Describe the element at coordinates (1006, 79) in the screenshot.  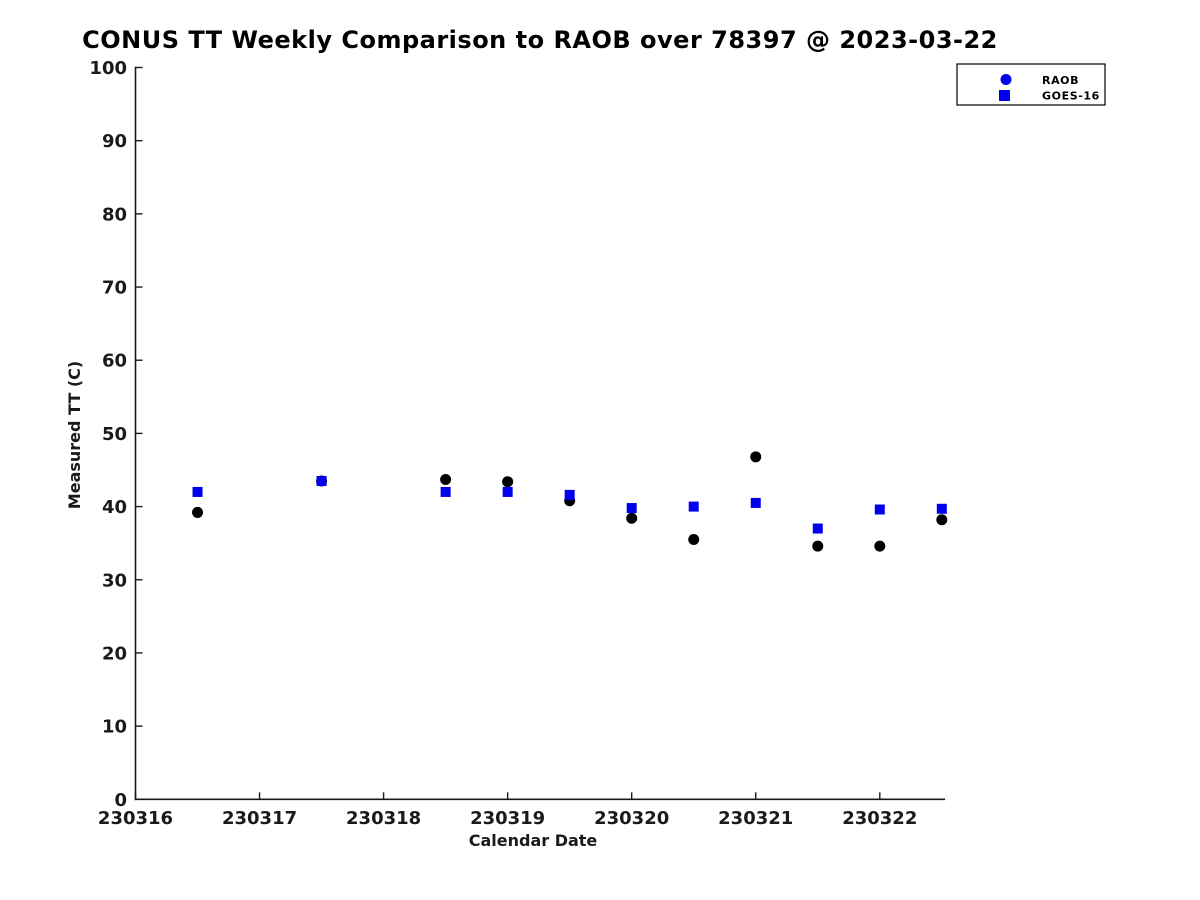
I see `legend-marker-raob-circle-icon` at that location.